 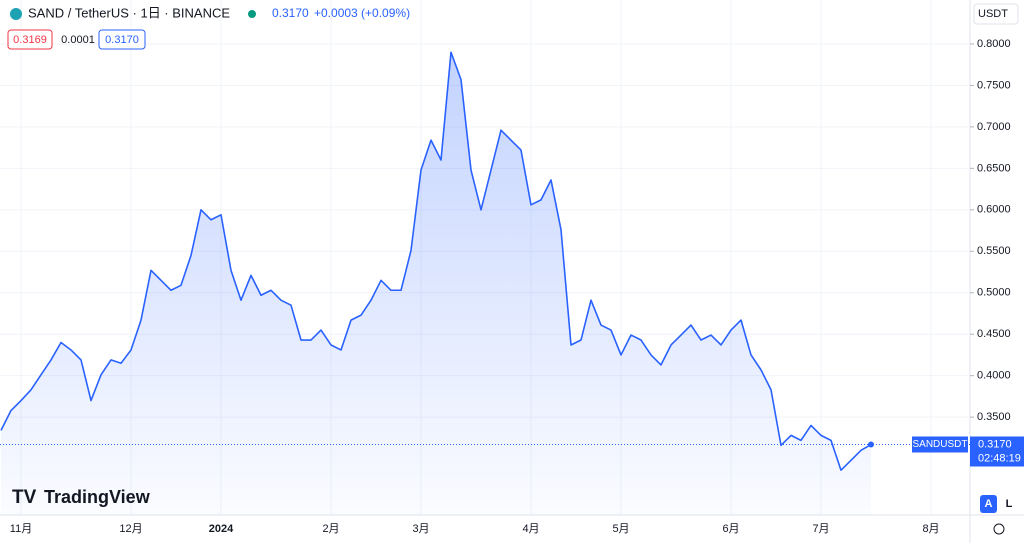 What do you see at coordinates (362, 13) in the screenshot?
I see `change: +0.0003 (+0.09%)` at bounding box center [362, 13].